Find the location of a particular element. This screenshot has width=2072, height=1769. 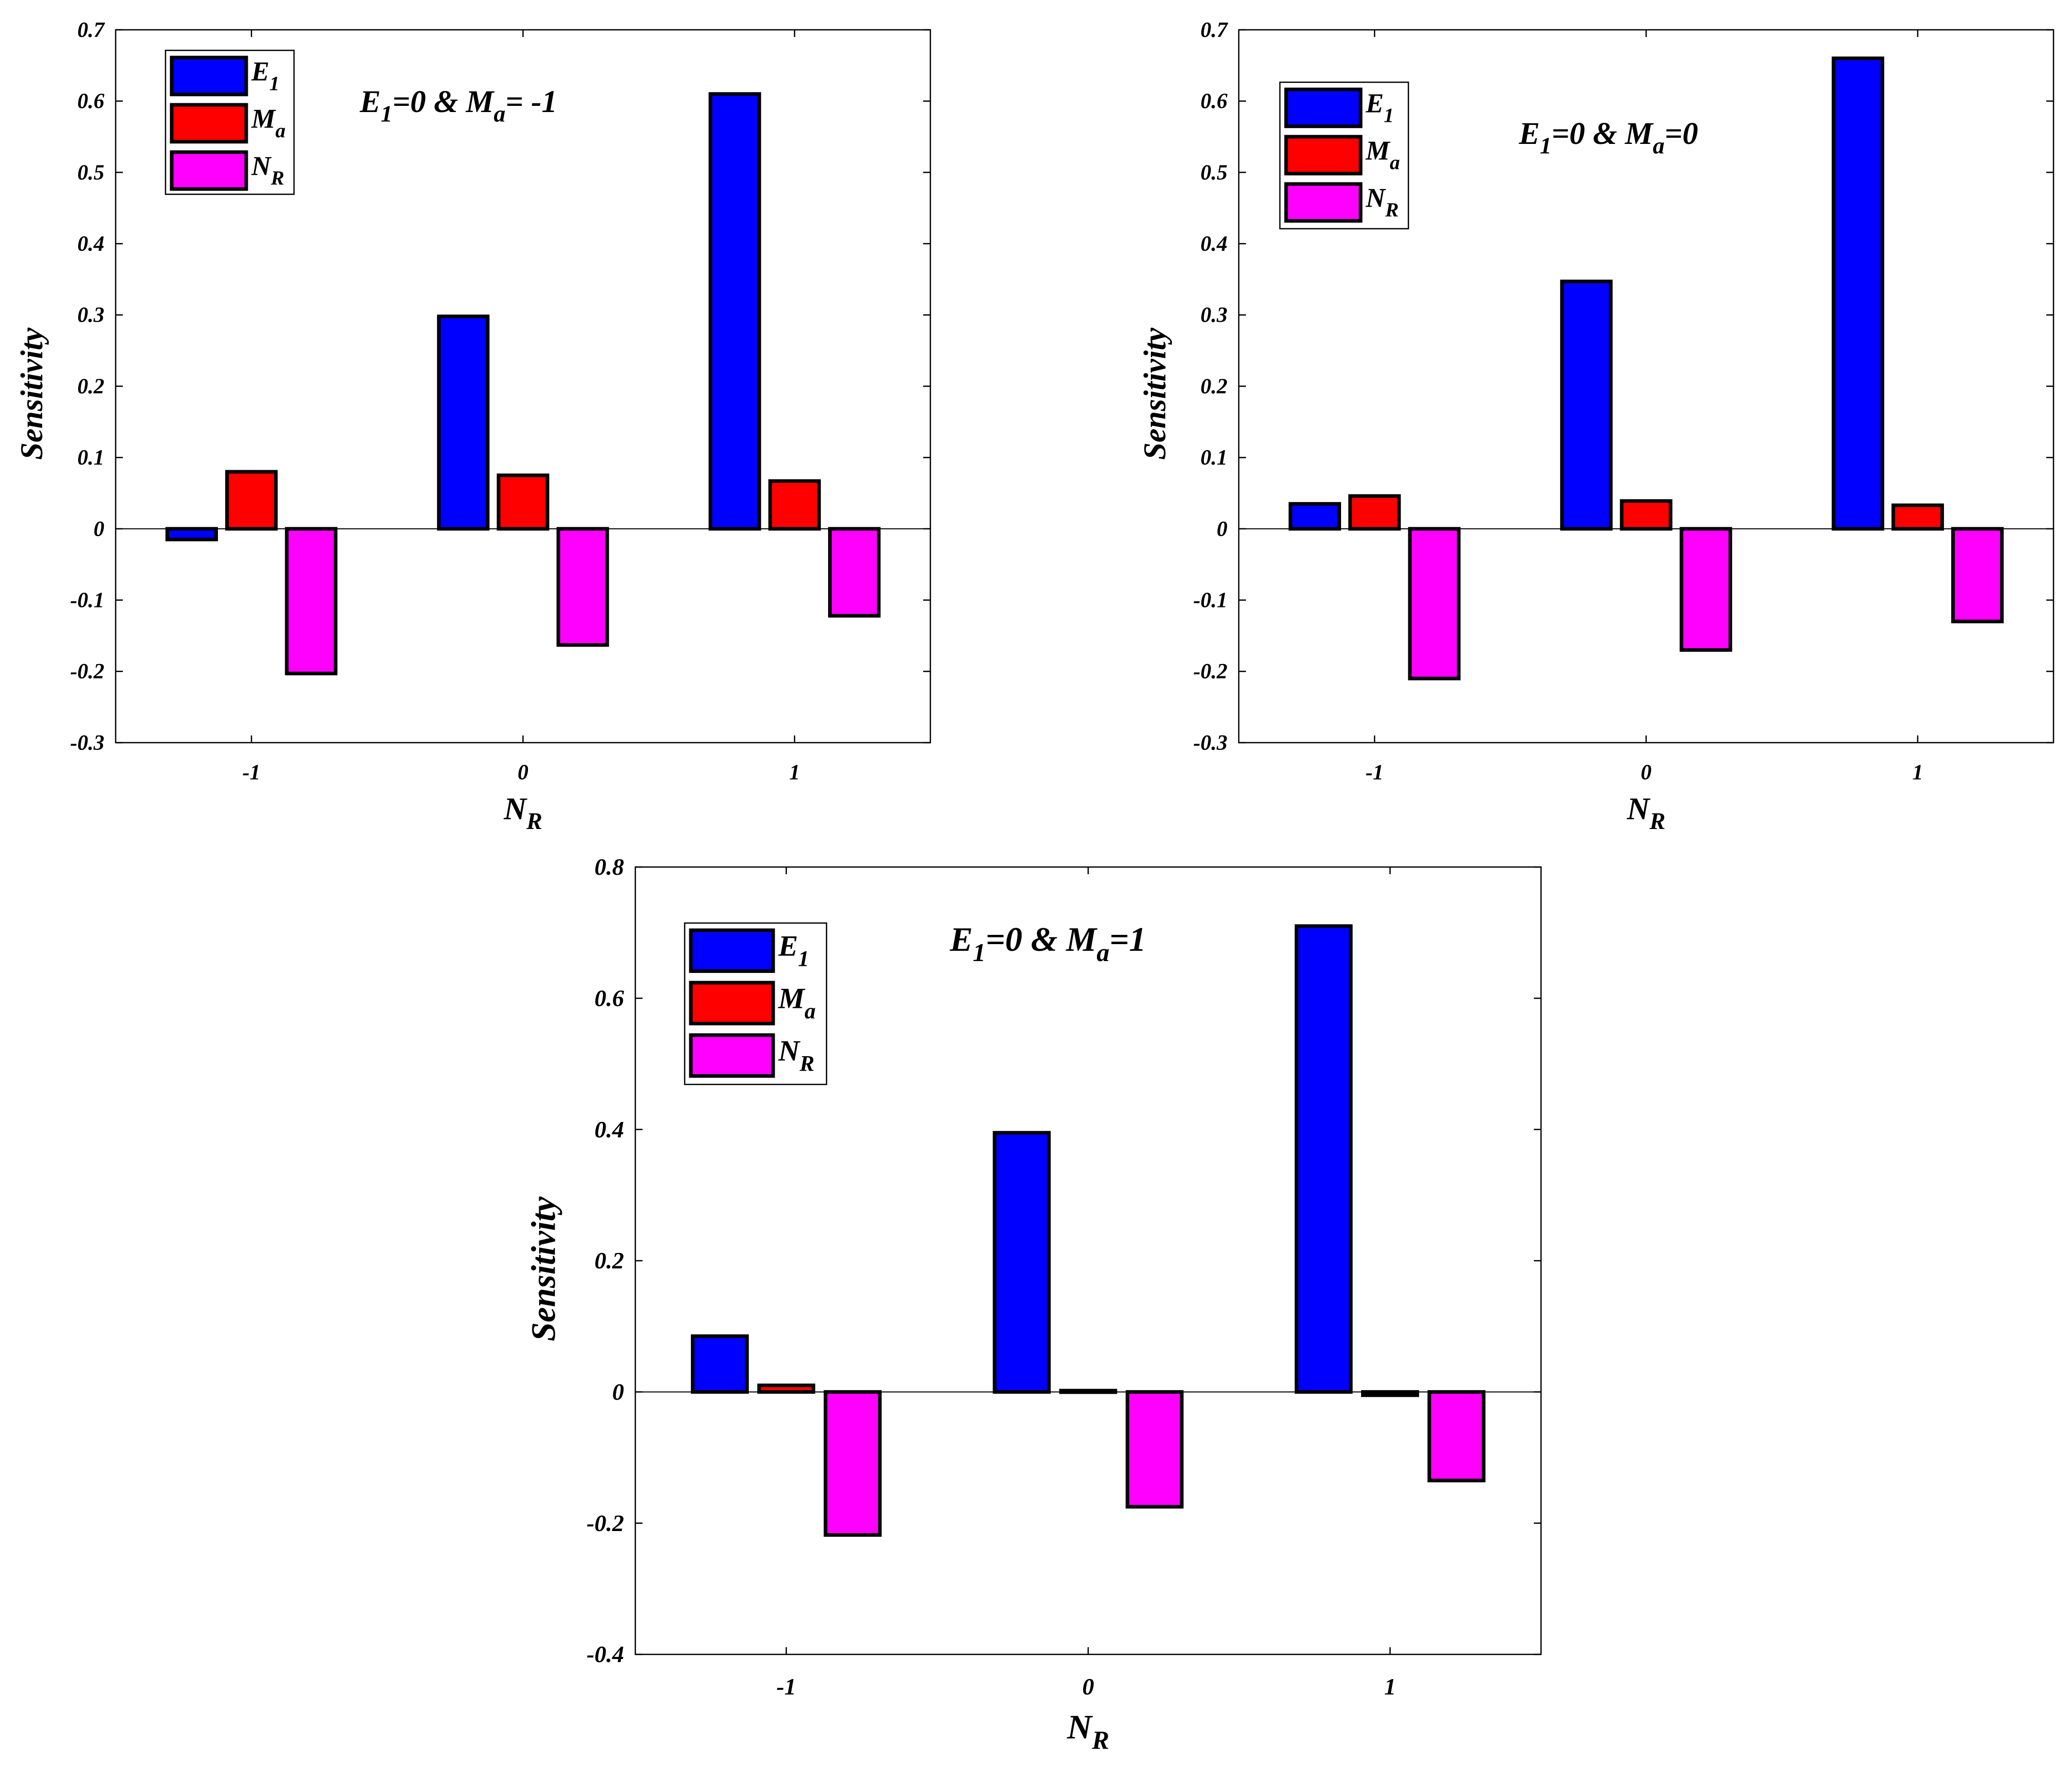

chart-title: E1=0 & Ma= -1 is located at coordinates (458, 106).